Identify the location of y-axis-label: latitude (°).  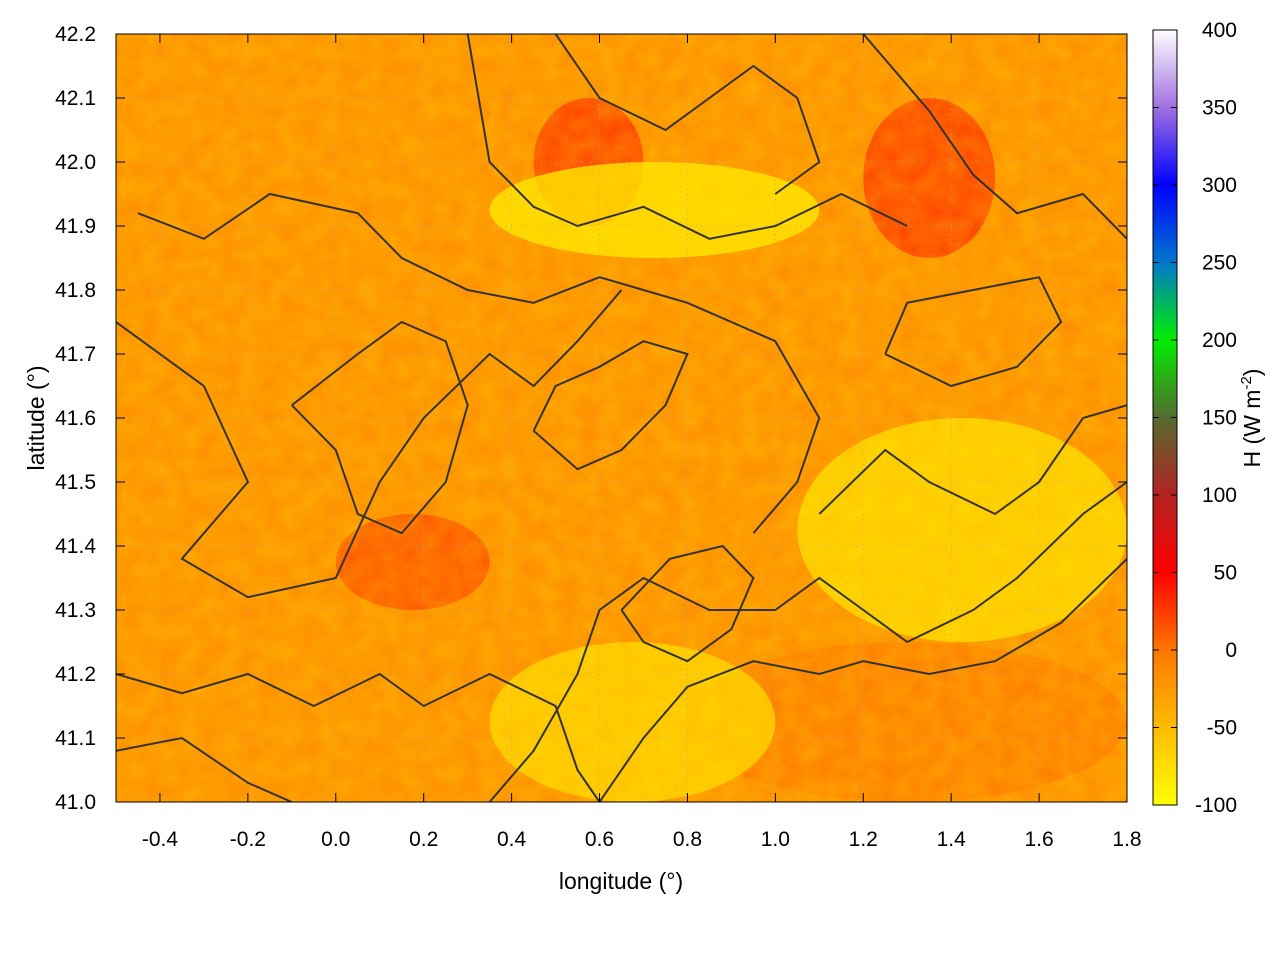
(36, 417).